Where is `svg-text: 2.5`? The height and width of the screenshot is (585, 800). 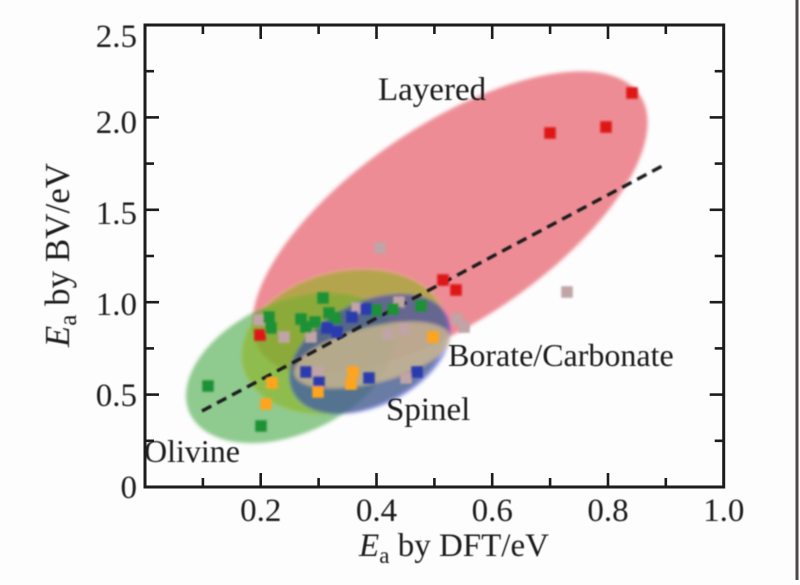 svg-text: 2.5 is located at coordinates (116, 37).